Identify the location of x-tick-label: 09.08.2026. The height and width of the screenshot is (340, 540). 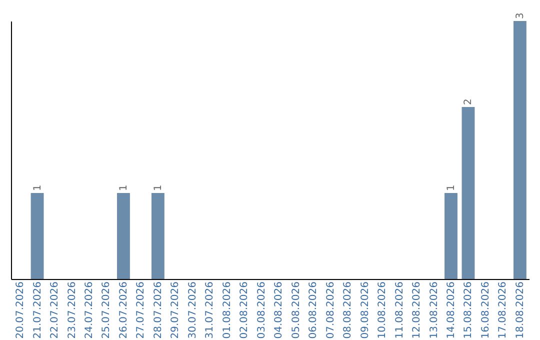
(365, 310).